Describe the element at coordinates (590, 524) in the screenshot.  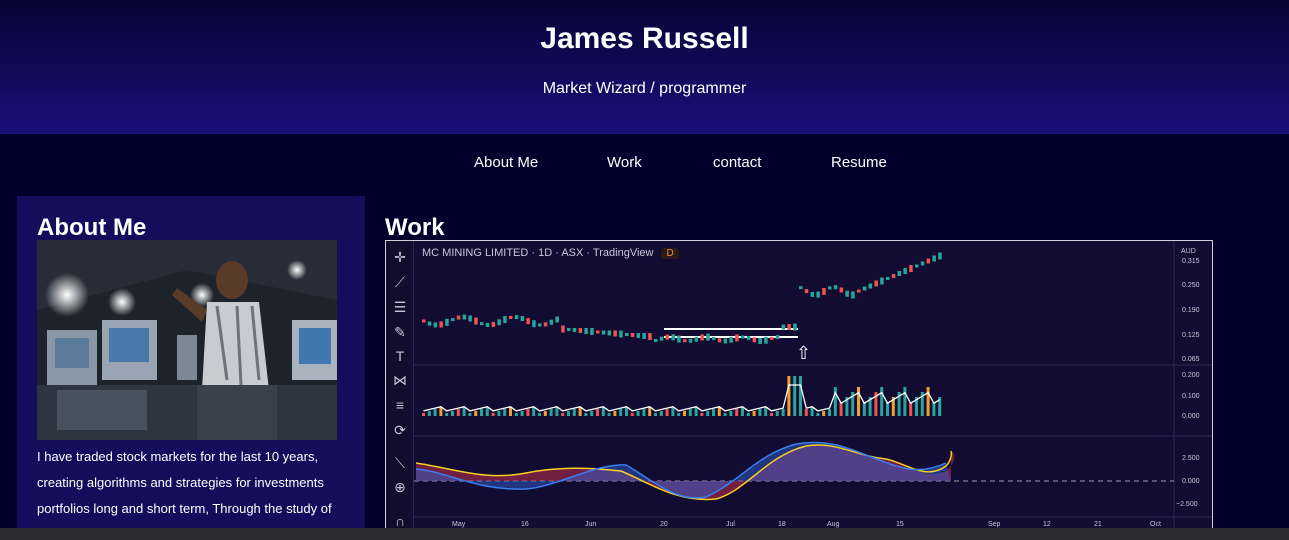
I see `time-tick: Jun` at that location.